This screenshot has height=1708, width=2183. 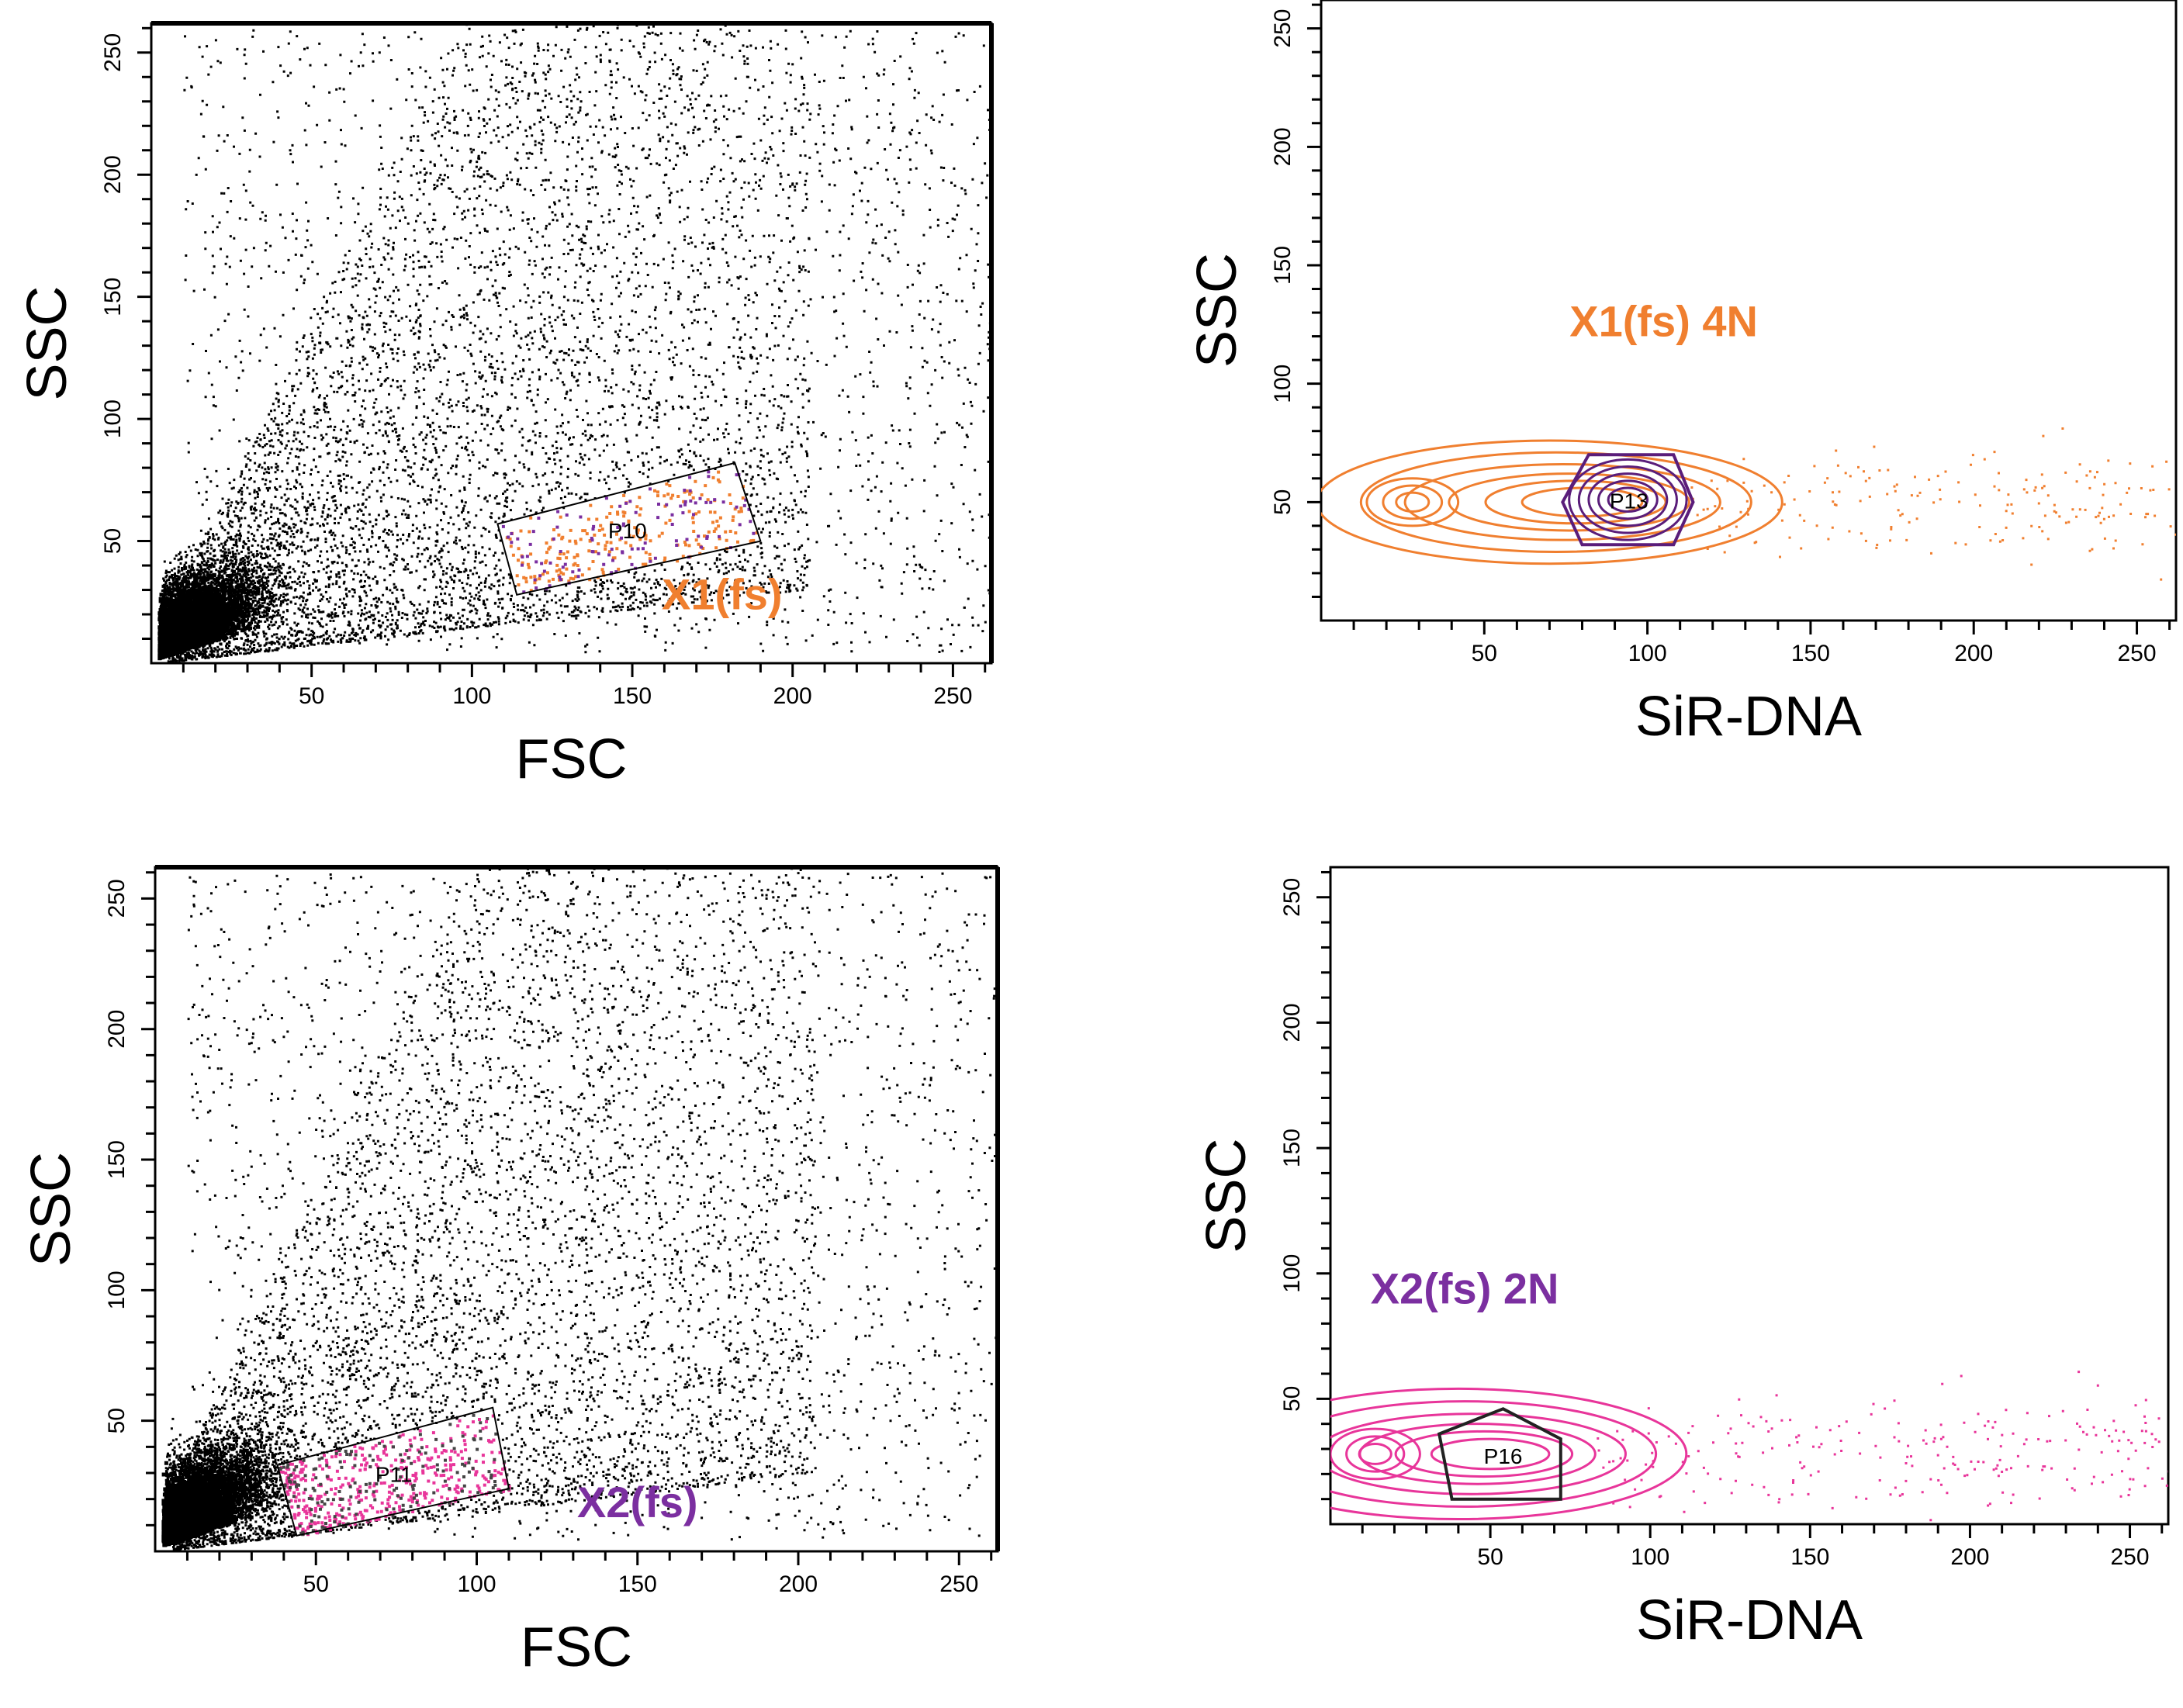 I want to click on gate-label: P16, so click(x=1503, y=1456).